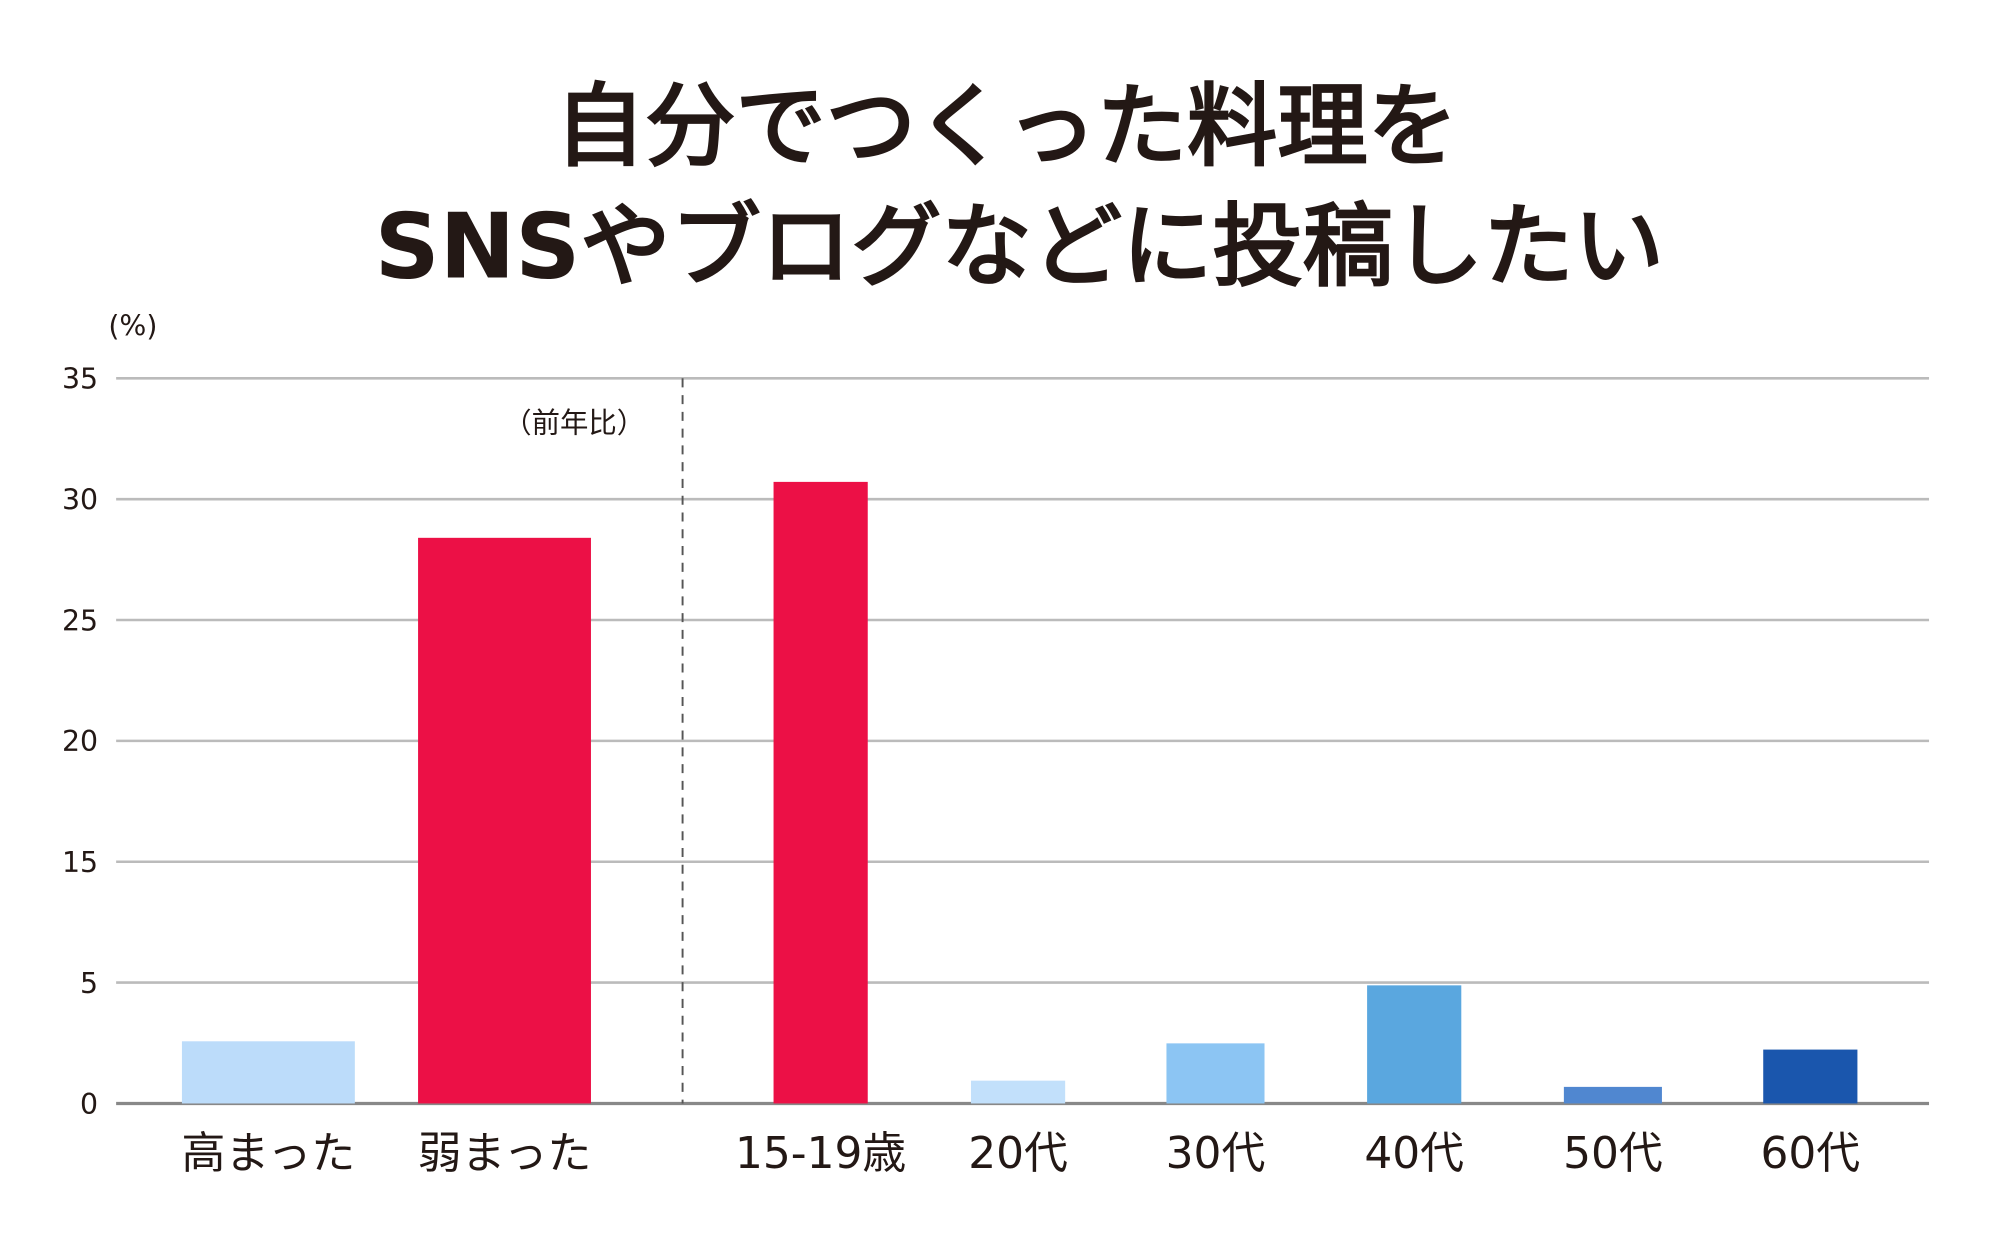 Image resolution: width=2000 pixels, height=1234 pixels. I want to click on x-category-label: 30代, so click(1216, 1153).